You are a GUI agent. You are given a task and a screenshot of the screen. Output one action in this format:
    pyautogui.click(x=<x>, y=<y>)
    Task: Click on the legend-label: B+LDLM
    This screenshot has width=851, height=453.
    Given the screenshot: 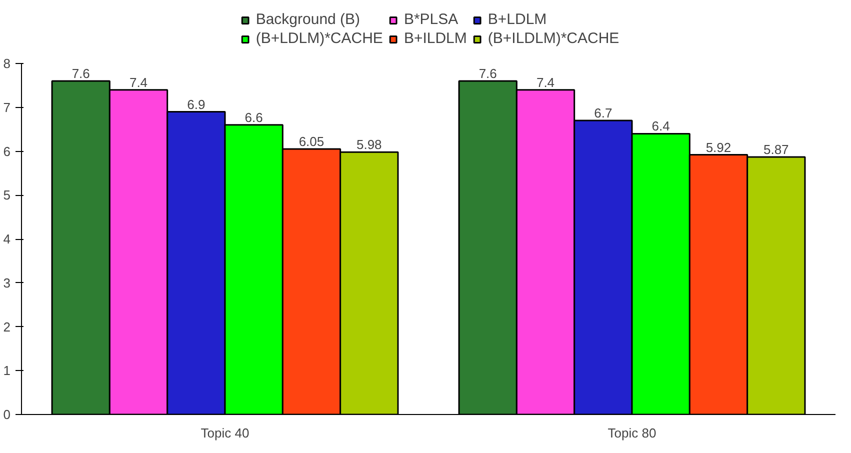 What is the action you would take?
    pyautogui.click(x=517, y=19)
    